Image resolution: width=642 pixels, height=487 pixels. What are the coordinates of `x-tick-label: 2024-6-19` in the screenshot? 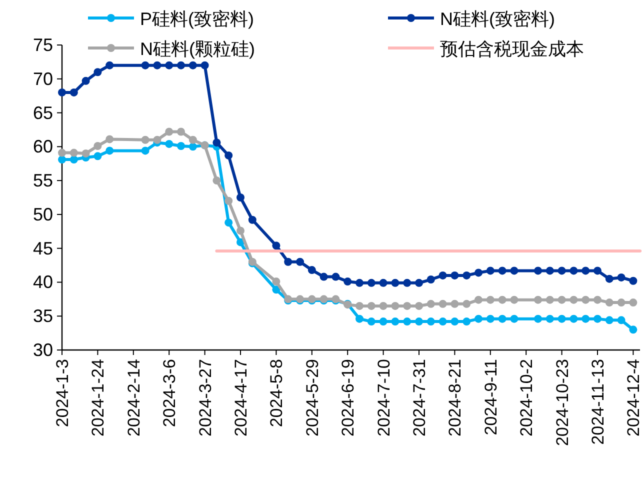 It's located at (348, 398).